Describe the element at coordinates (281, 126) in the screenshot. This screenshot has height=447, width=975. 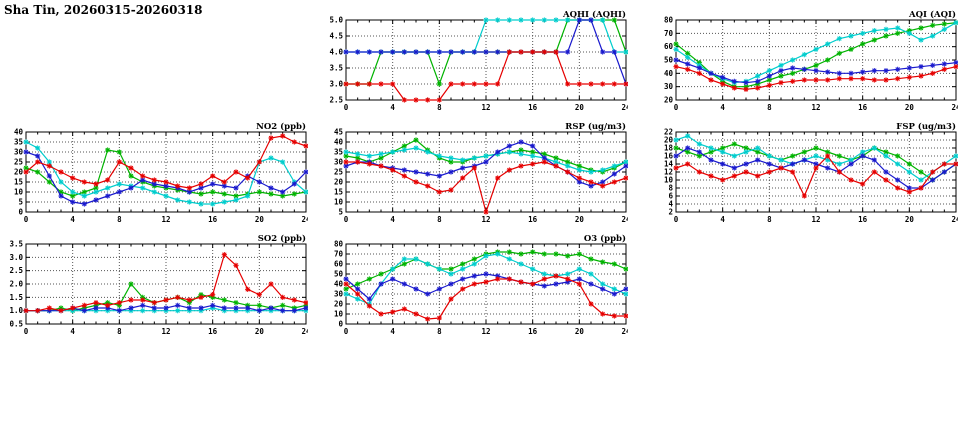
I see `chart-title: NO2 (ppb)` at that location.